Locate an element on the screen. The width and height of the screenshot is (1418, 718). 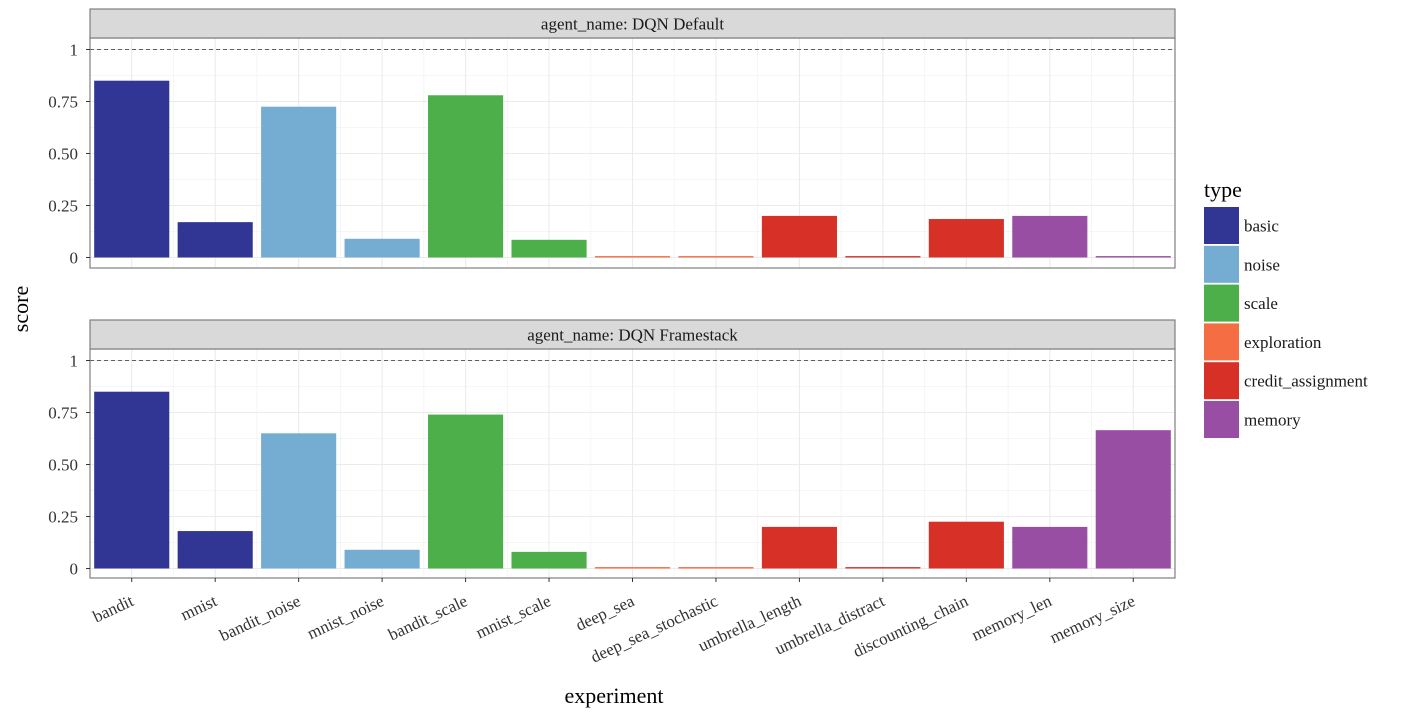
facet-strip-title: agent_name: DQN Default is located at coordinates (632, 24).